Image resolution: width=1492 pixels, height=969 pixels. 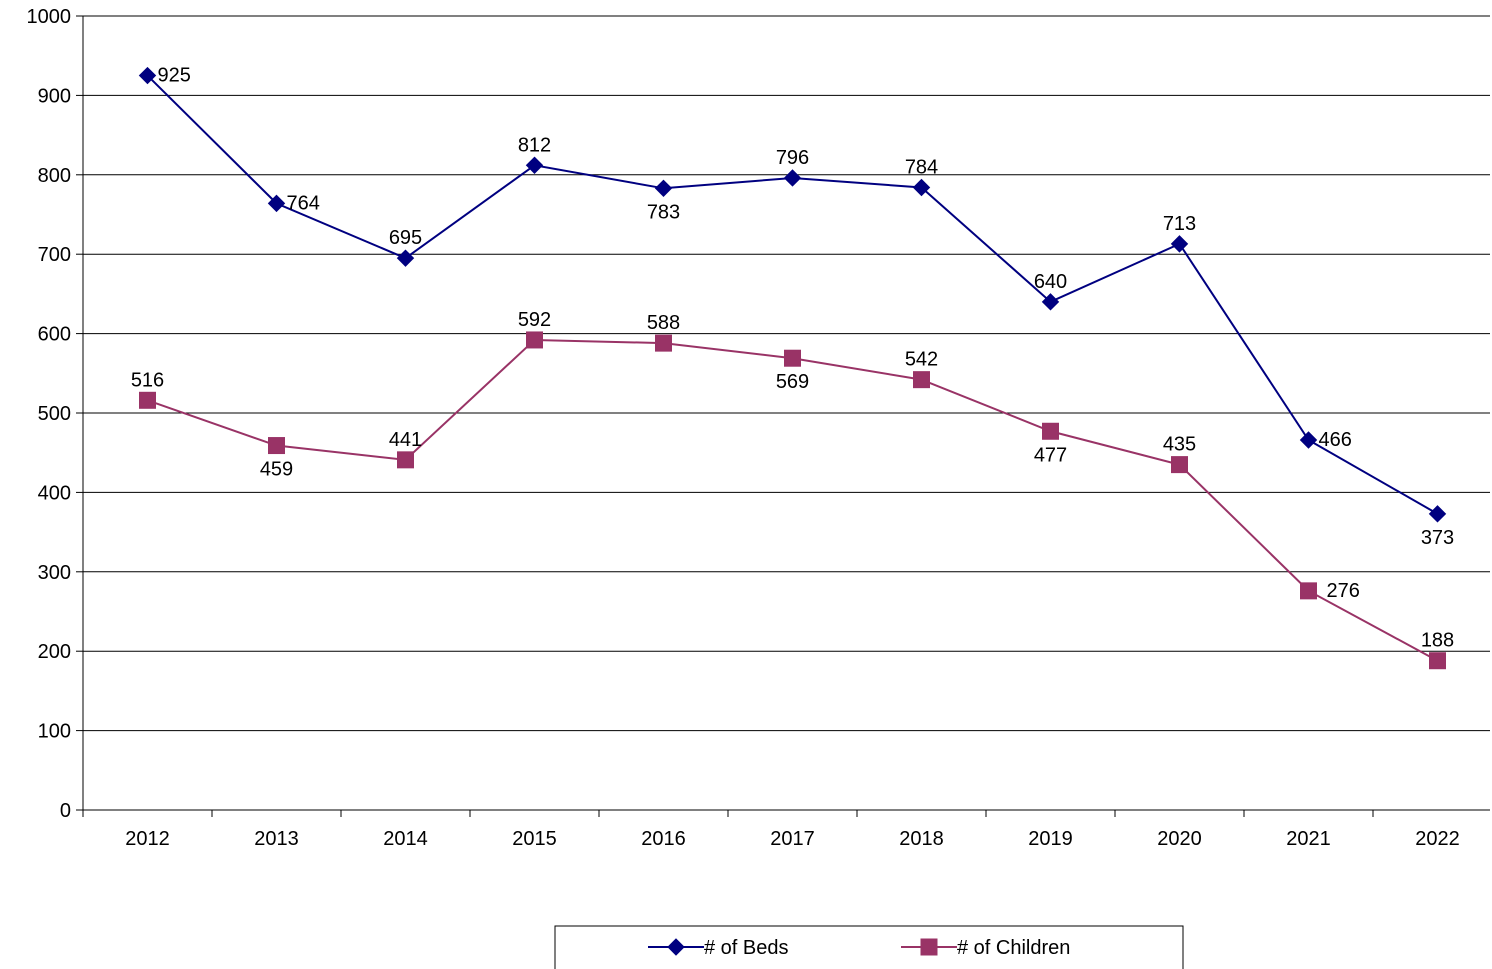 What do you see at coordinates (54, 493) in the screenshot?
I see `y-tick-label: 400` at bounding box center [54, 493].